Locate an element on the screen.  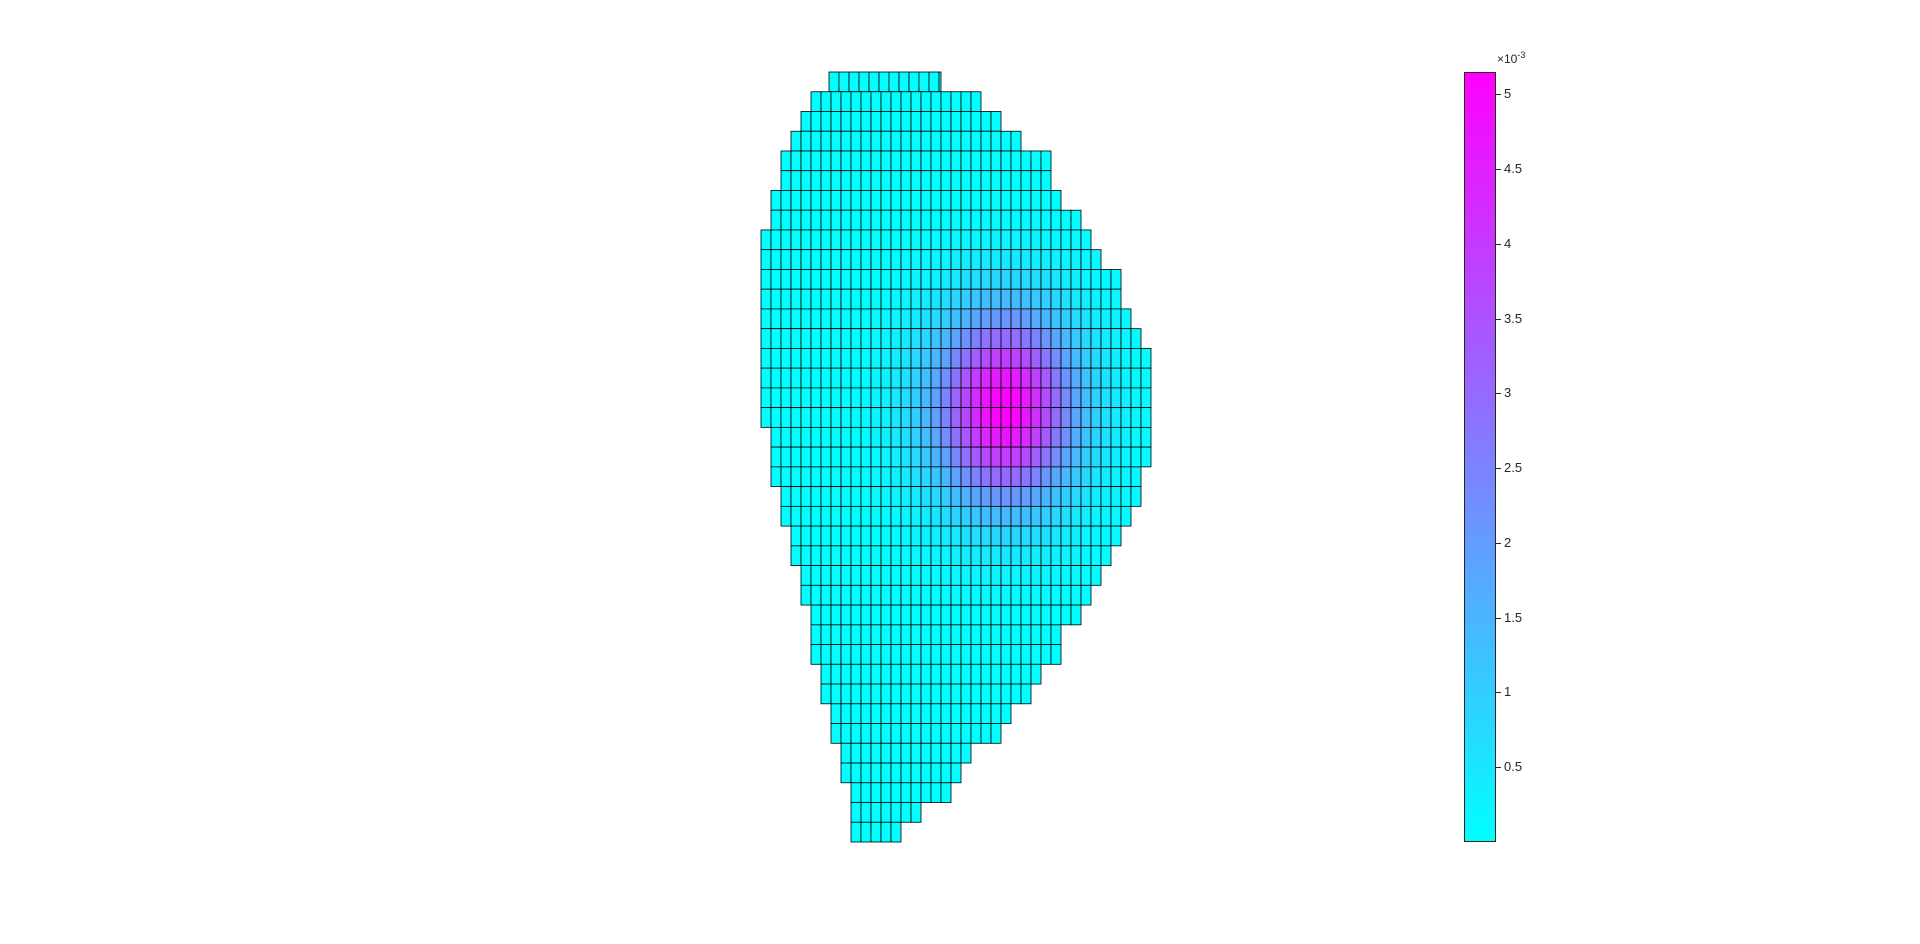
colorbar-tick-label: 3.5 is located at coordinates (1513, 318).